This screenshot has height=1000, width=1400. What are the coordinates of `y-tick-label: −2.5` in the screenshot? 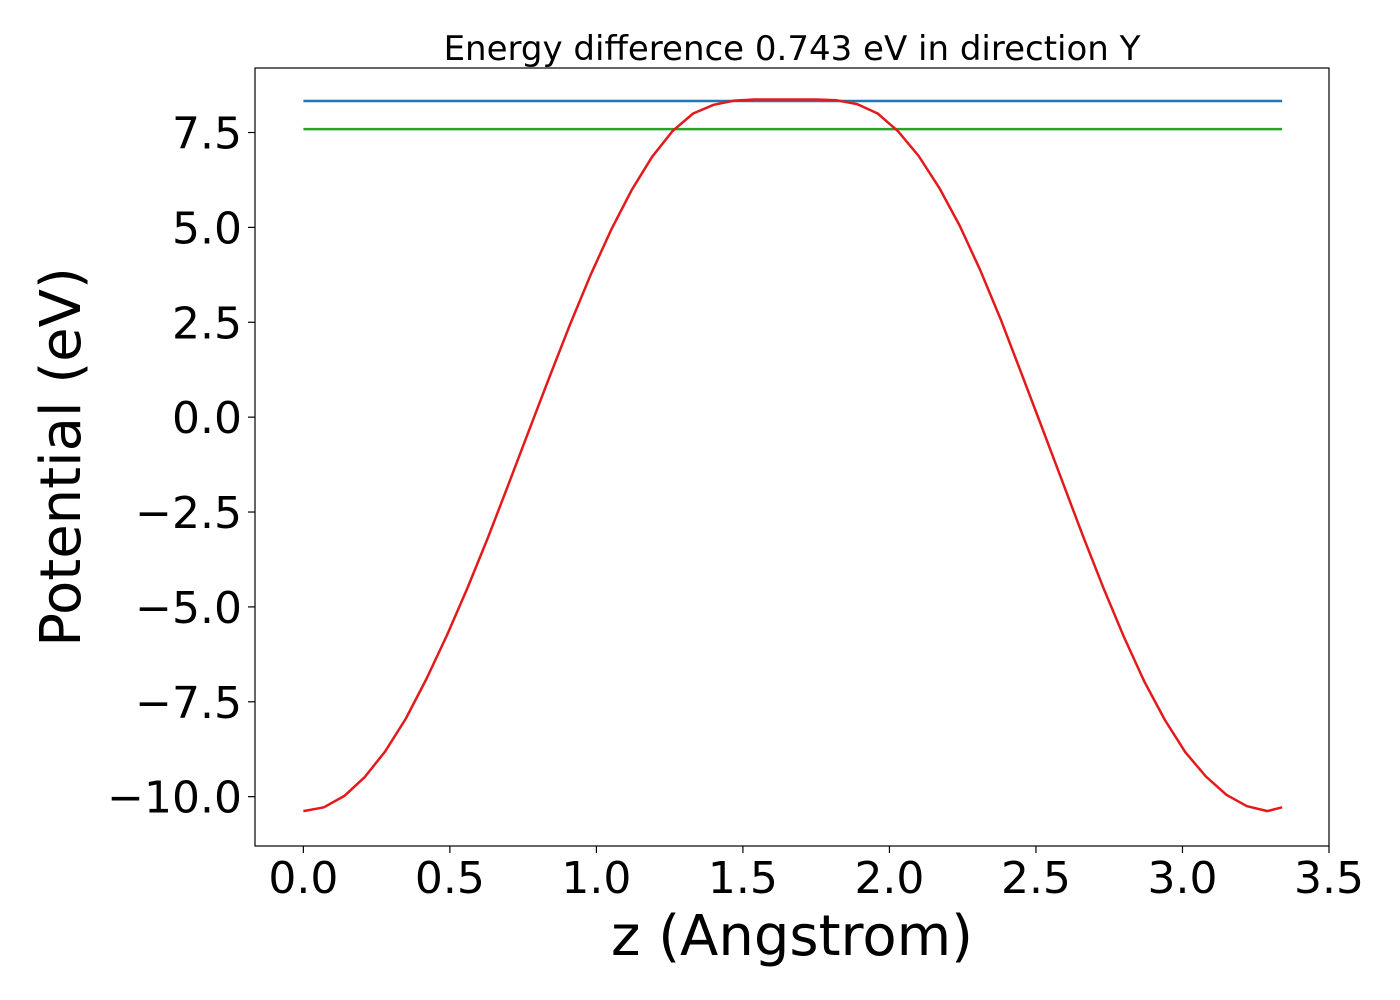 It's located at (188, 513).